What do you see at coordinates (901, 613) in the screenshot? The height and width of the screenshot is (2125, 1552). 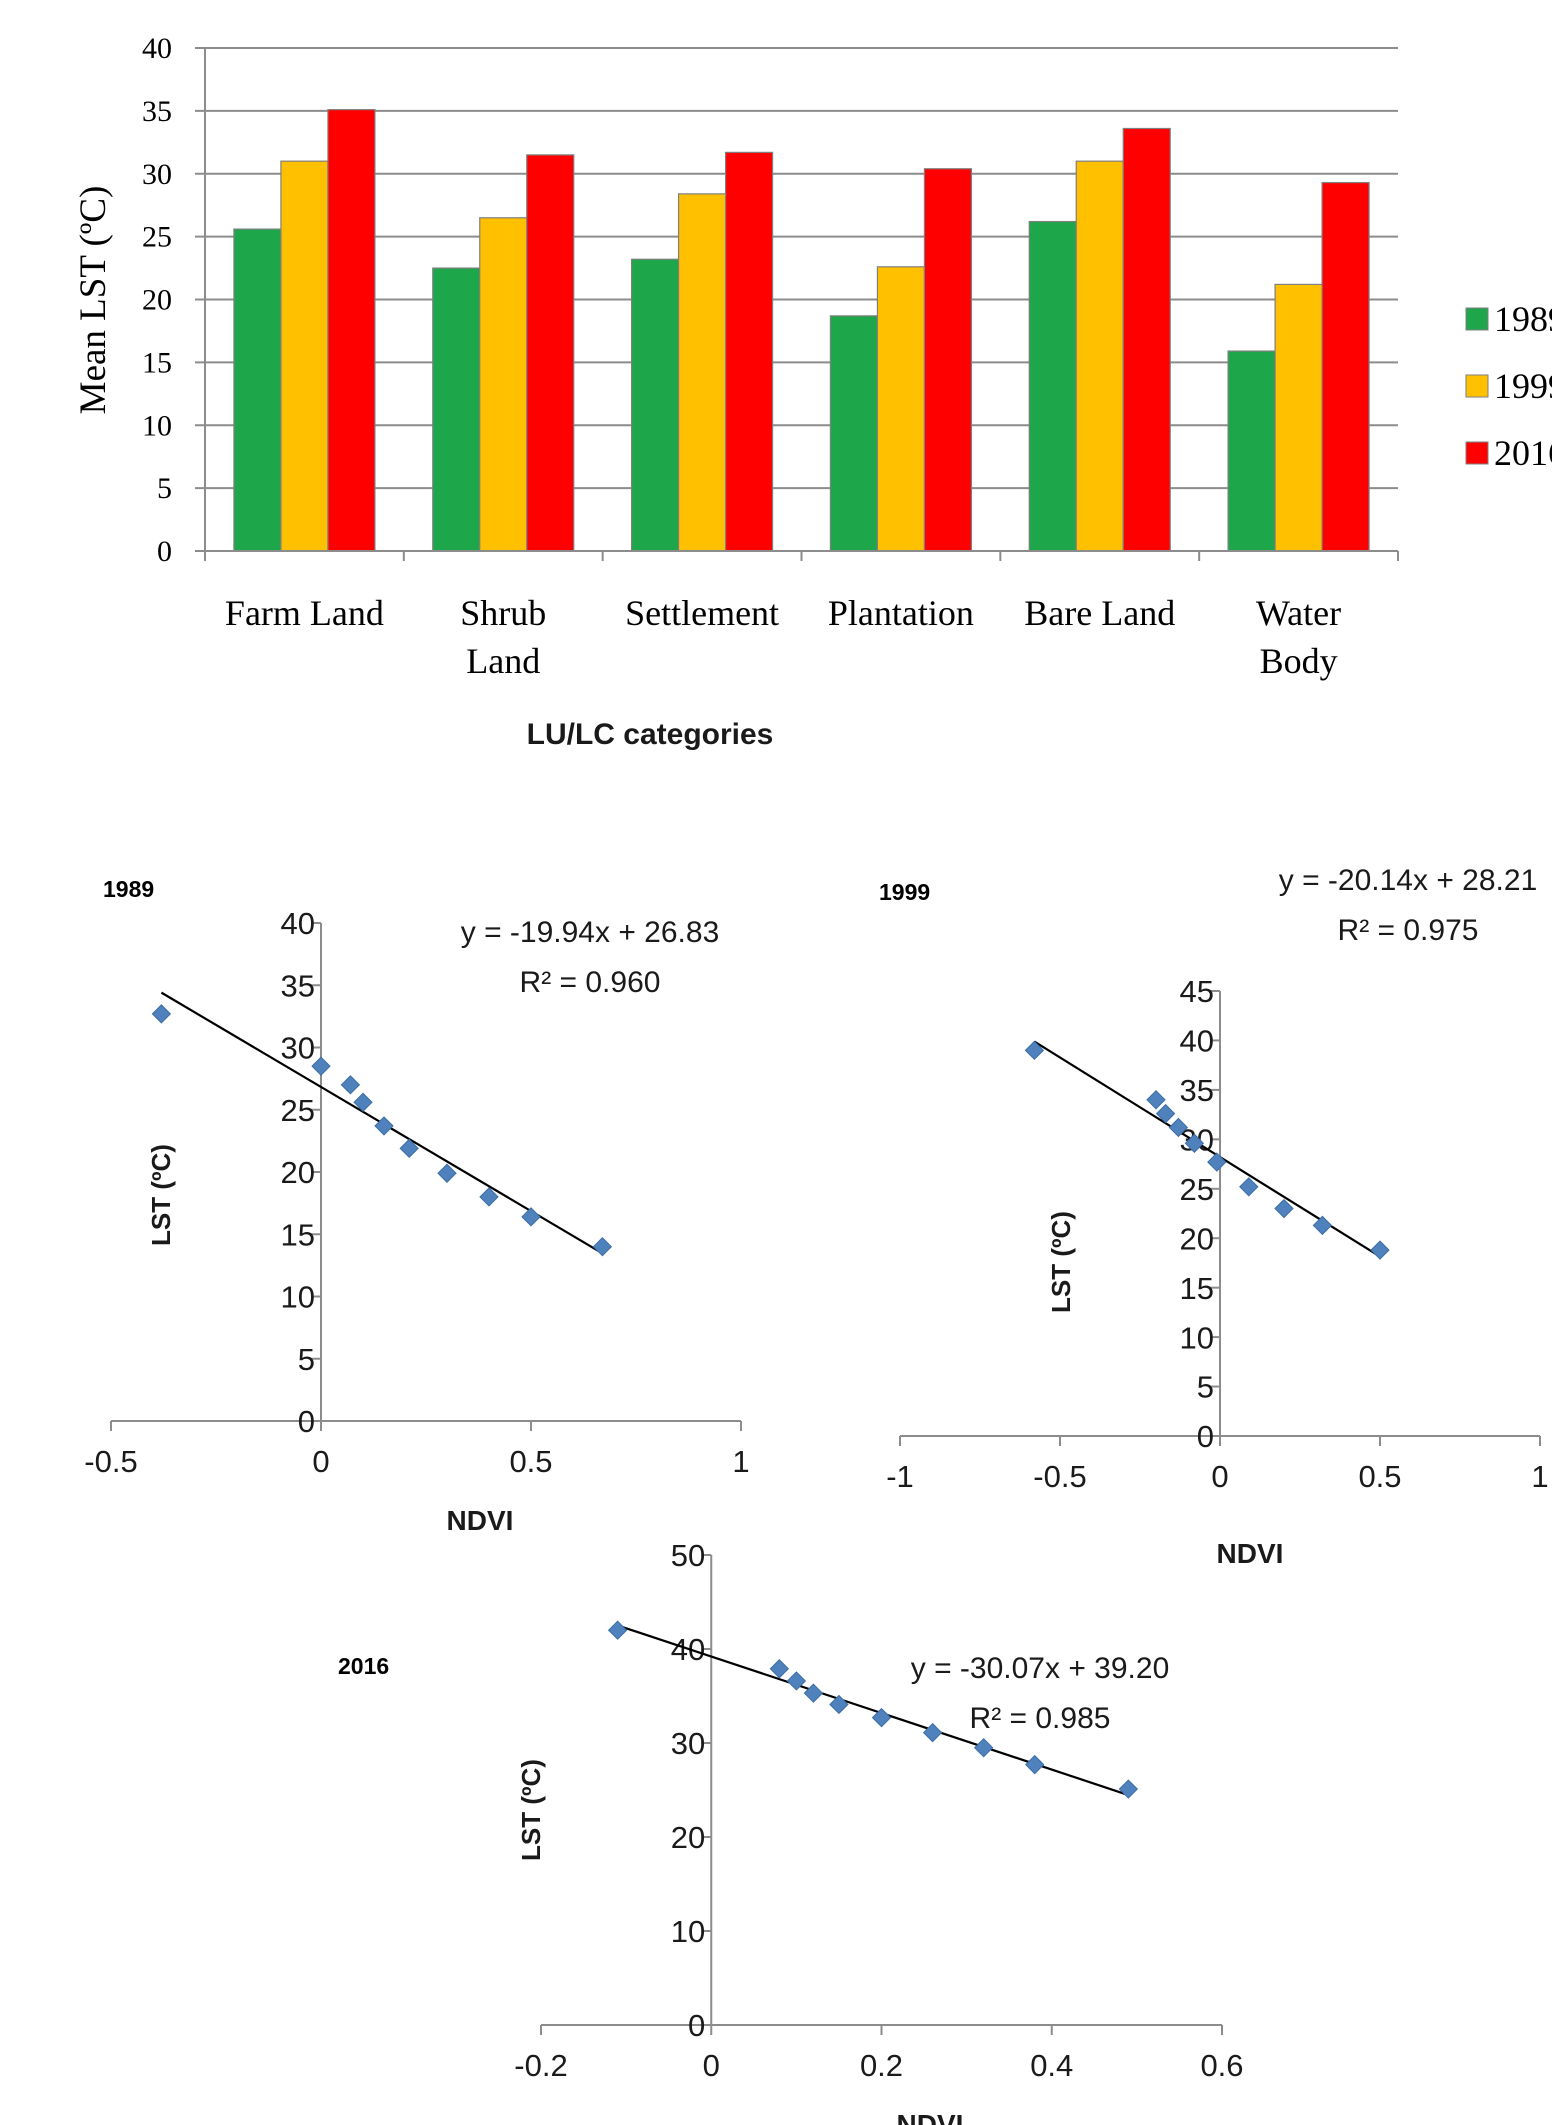 I see `category-label: Plantation` at bounding box center [901, 613].